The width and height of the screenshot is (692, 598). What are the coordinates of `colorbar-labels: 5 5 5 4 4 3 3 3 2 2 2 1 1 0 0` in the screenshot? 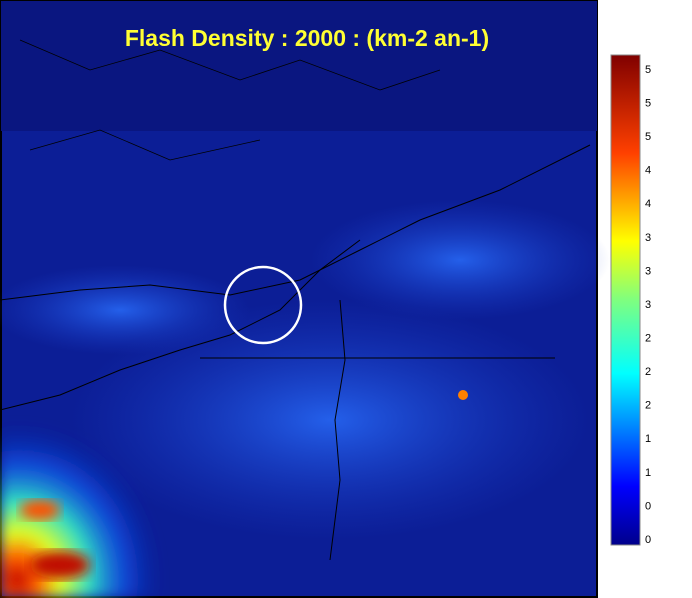 It's located at (648, 305).